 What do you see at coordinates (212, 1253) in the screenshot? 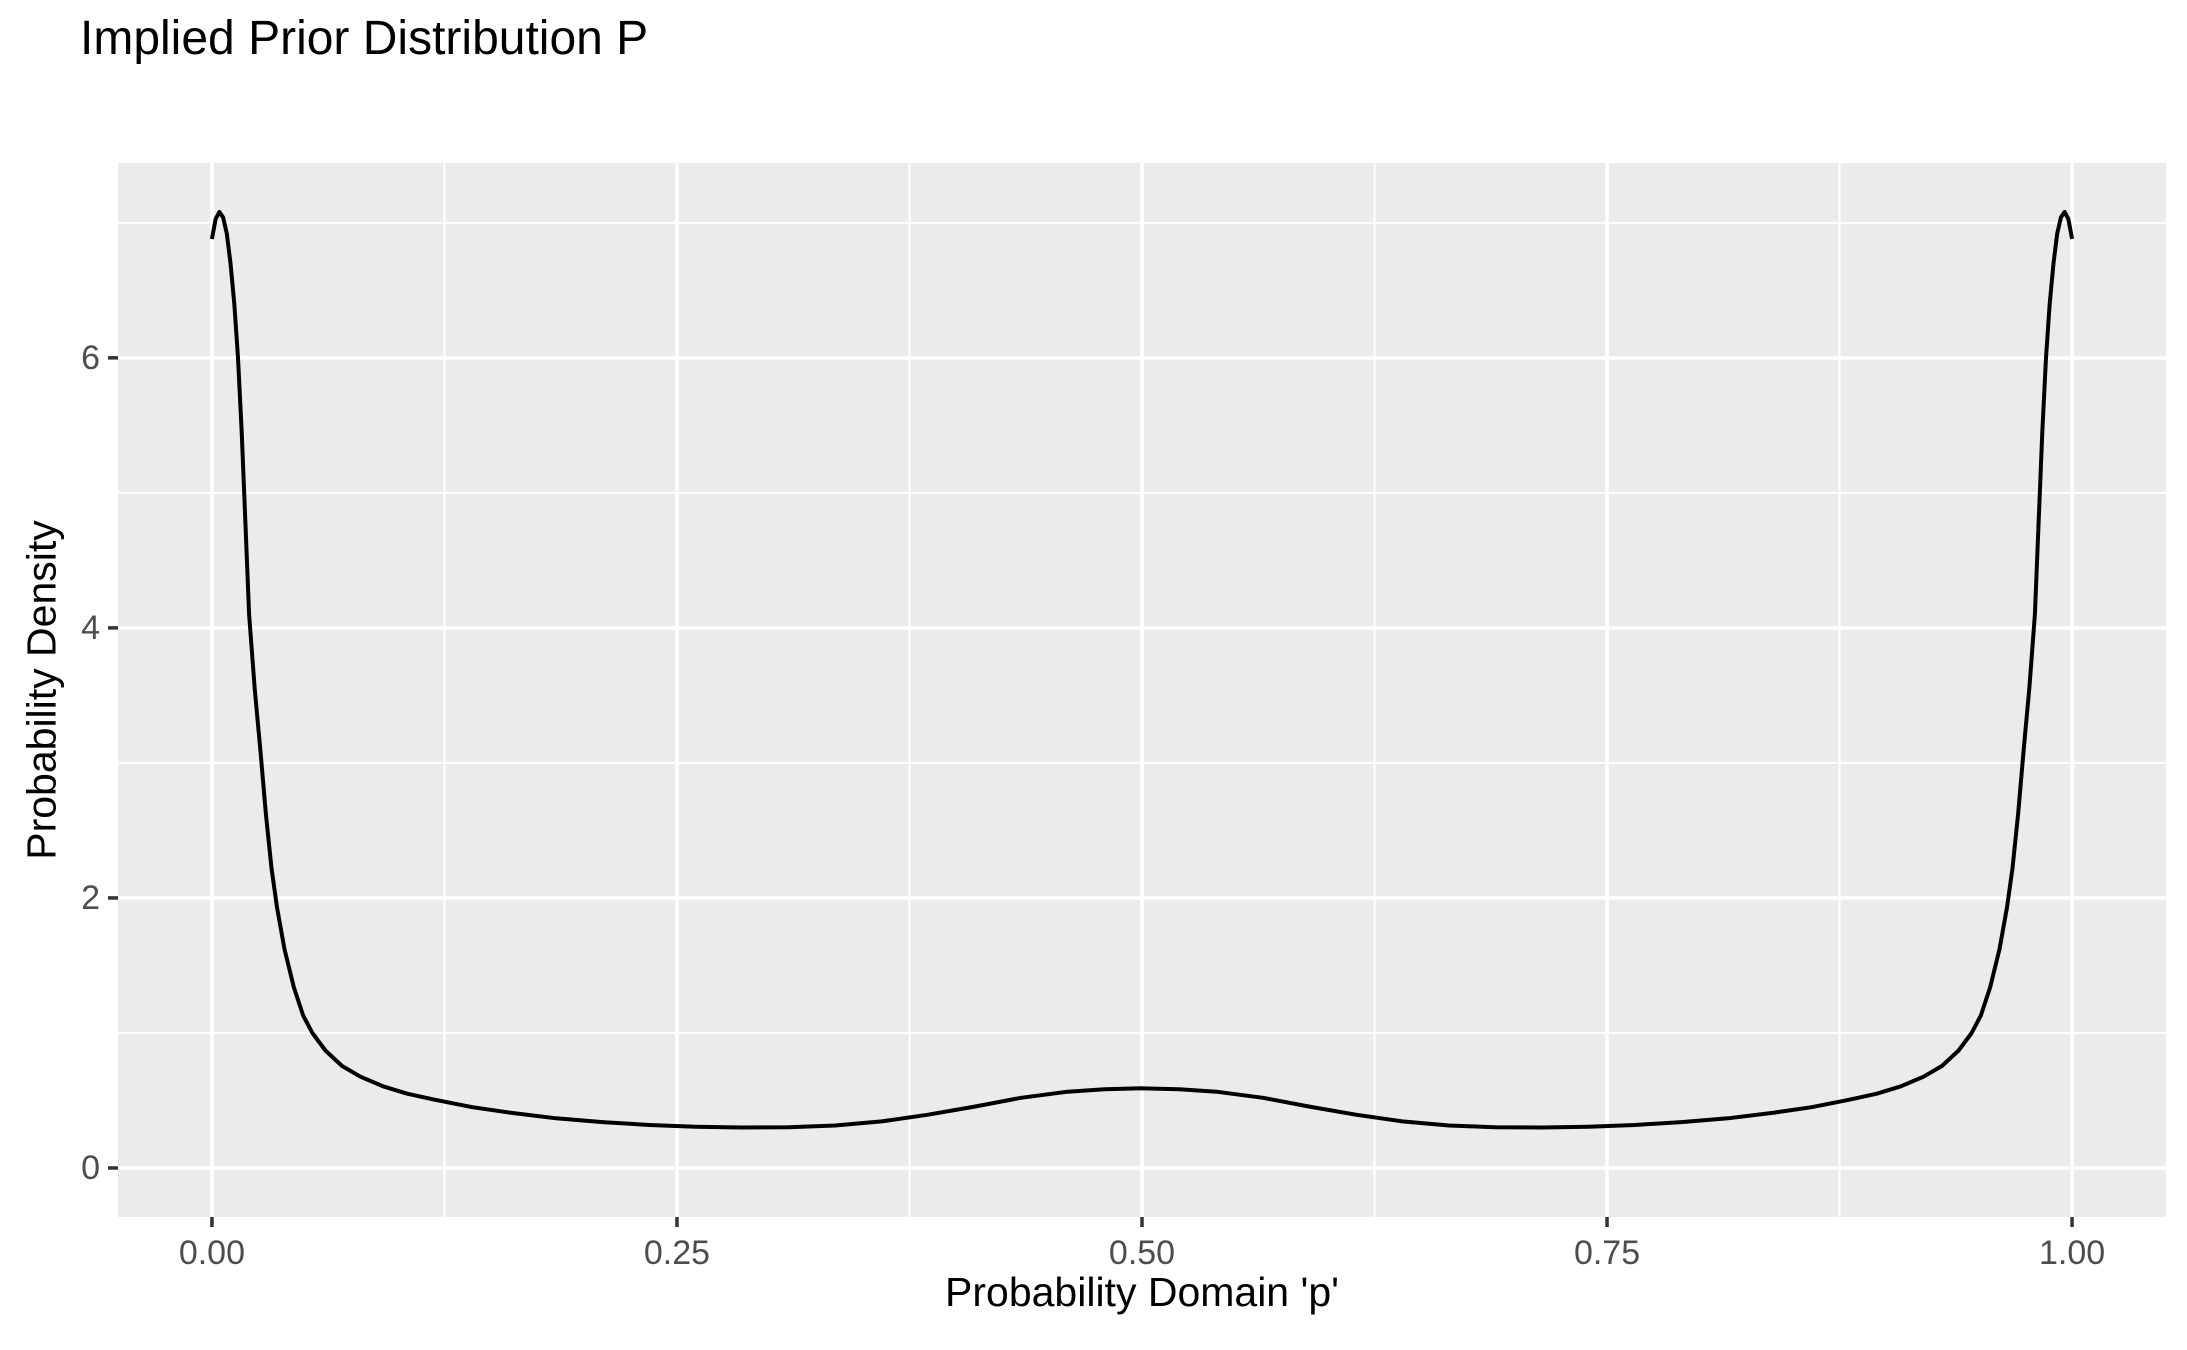
I see `x-tick-label: 0.00` at bounding box center [212, 1253].